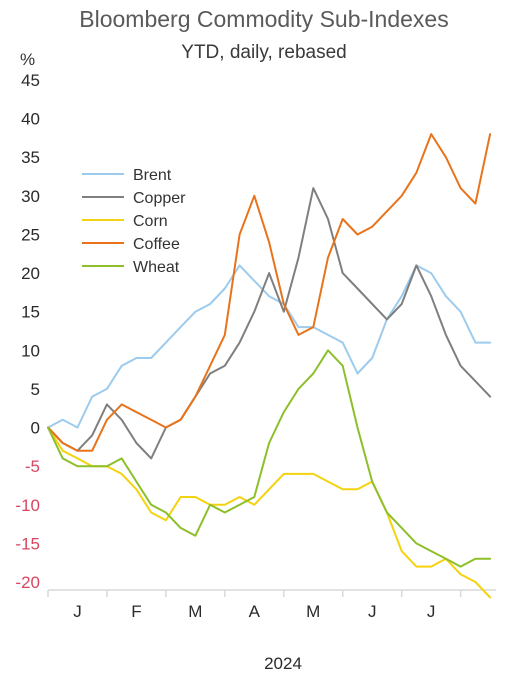 This screenshot has height=682, width=528. Describe the element at coordinates (28, 59) in the screenshot. I see `y-axis-unit-label: %` at that location.